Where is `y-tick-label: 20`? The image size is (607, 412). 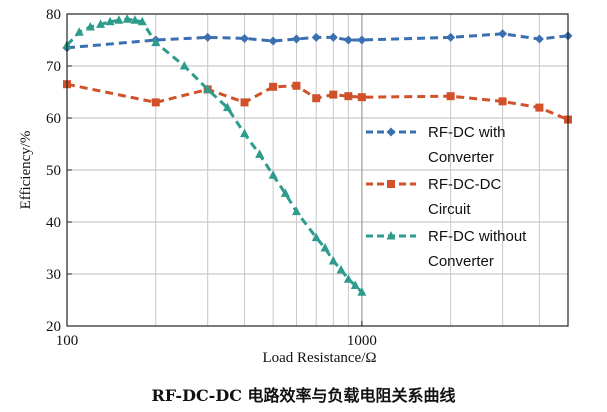
y-tick-label: 20 is located at coordinates (53, 327).